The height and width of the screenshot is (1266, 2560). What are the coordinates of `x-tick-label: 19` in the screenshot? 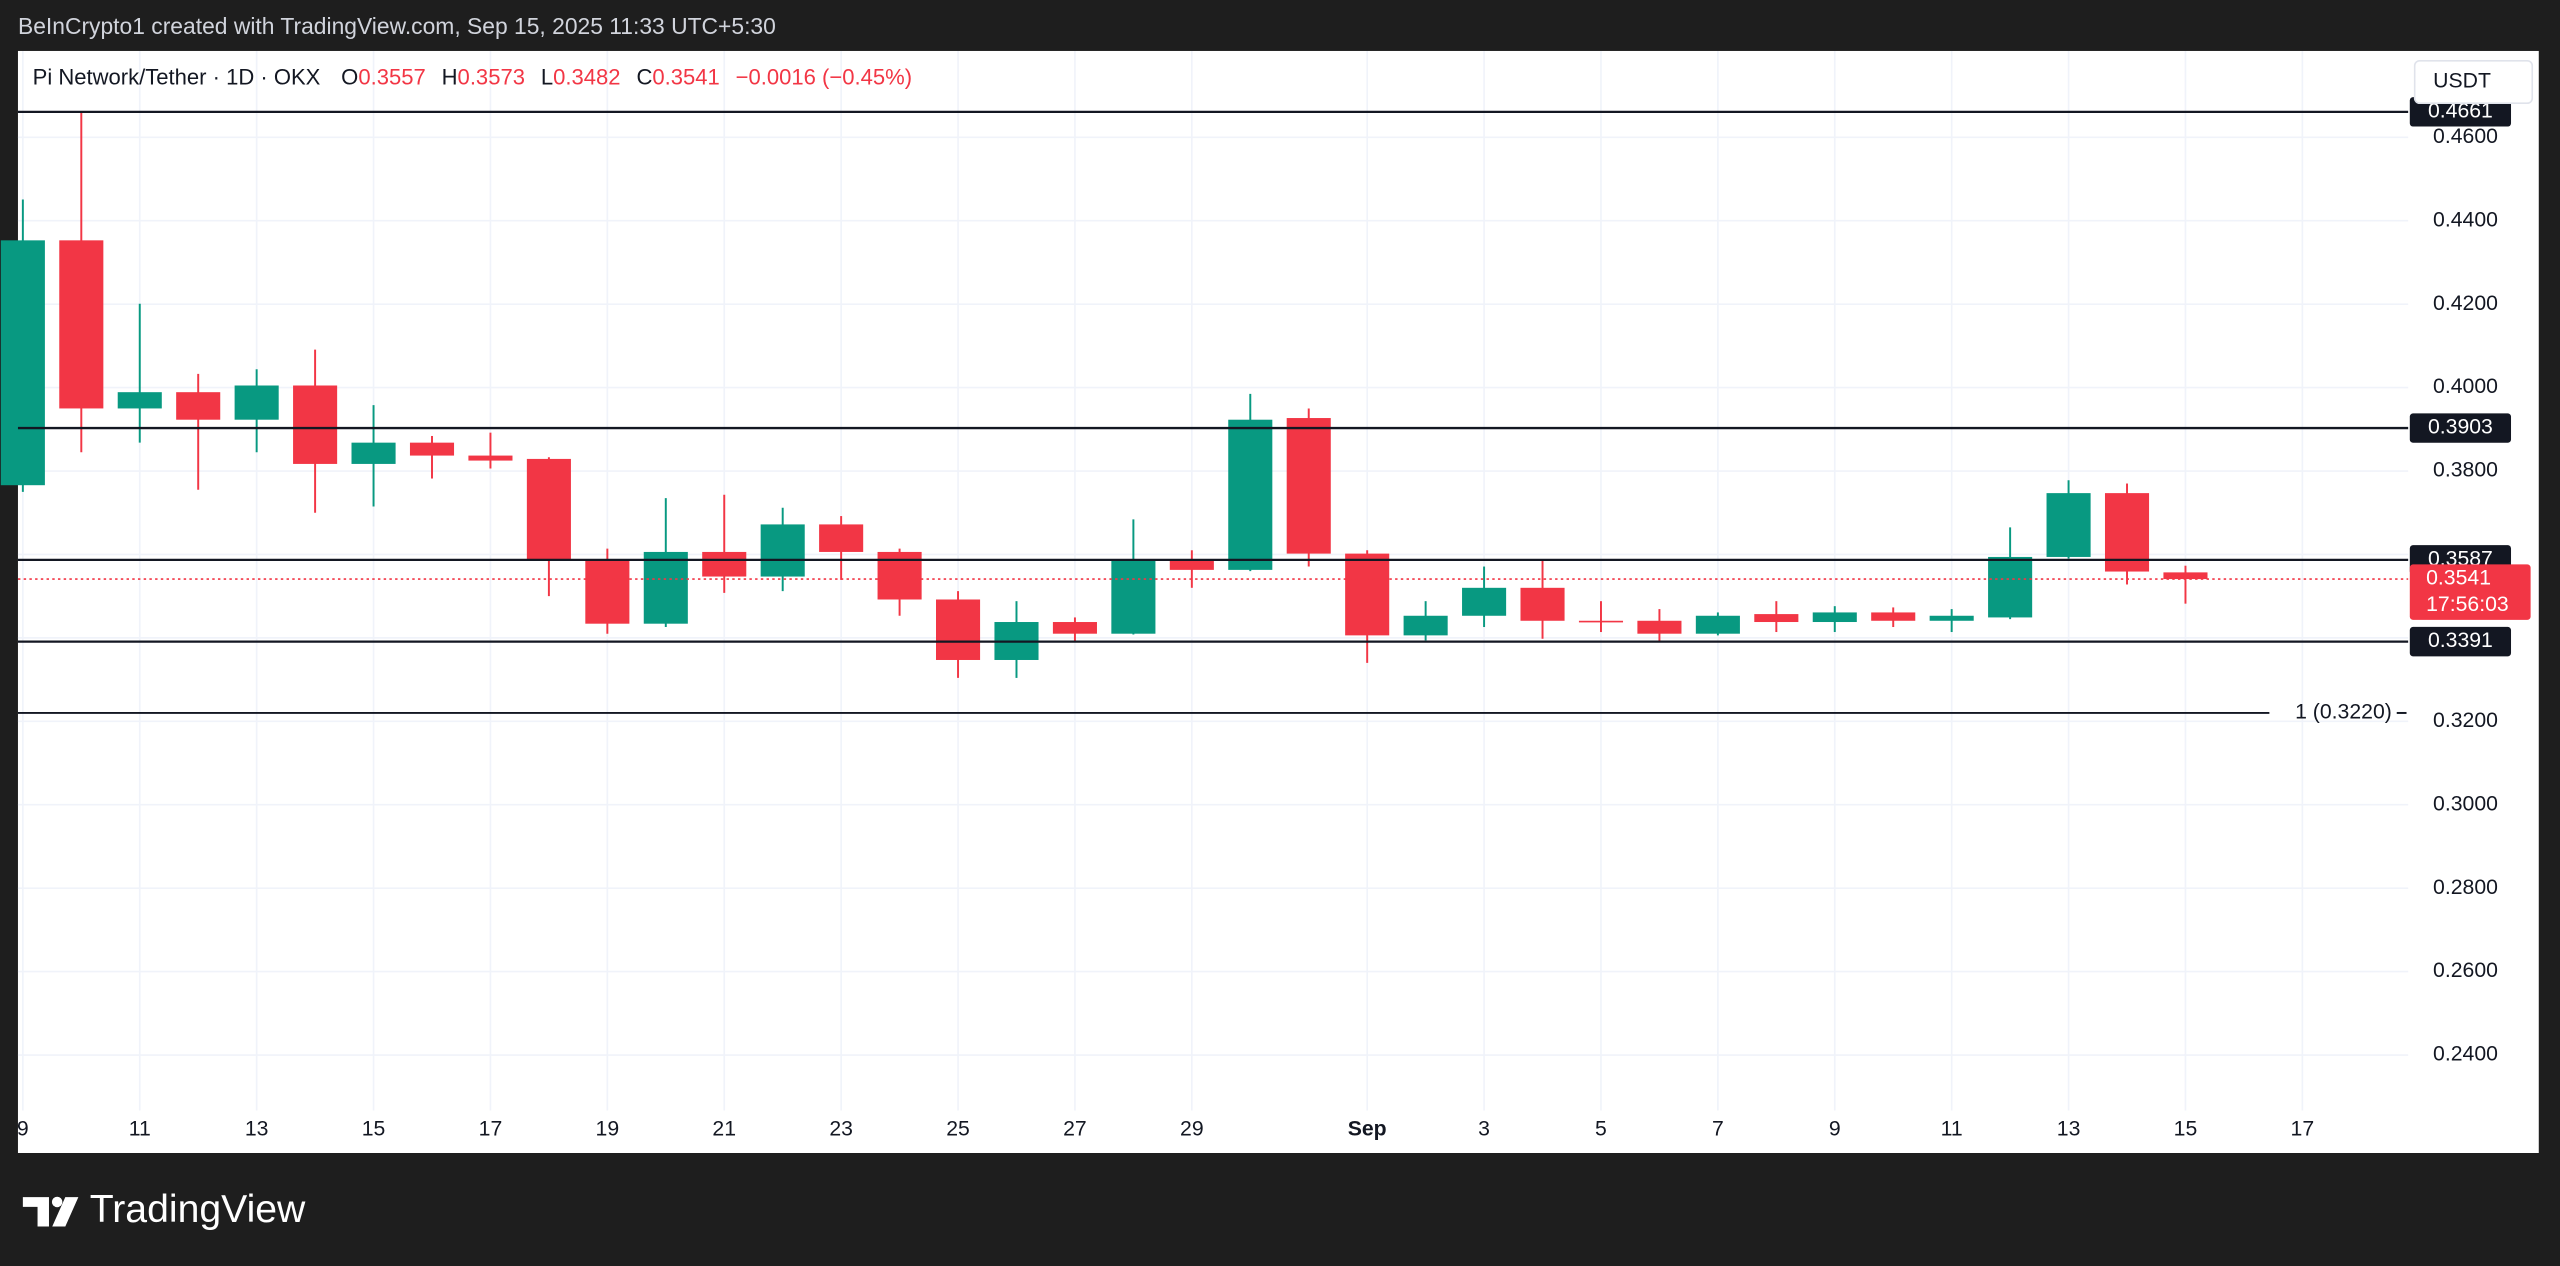 It's located at (608, 1129).